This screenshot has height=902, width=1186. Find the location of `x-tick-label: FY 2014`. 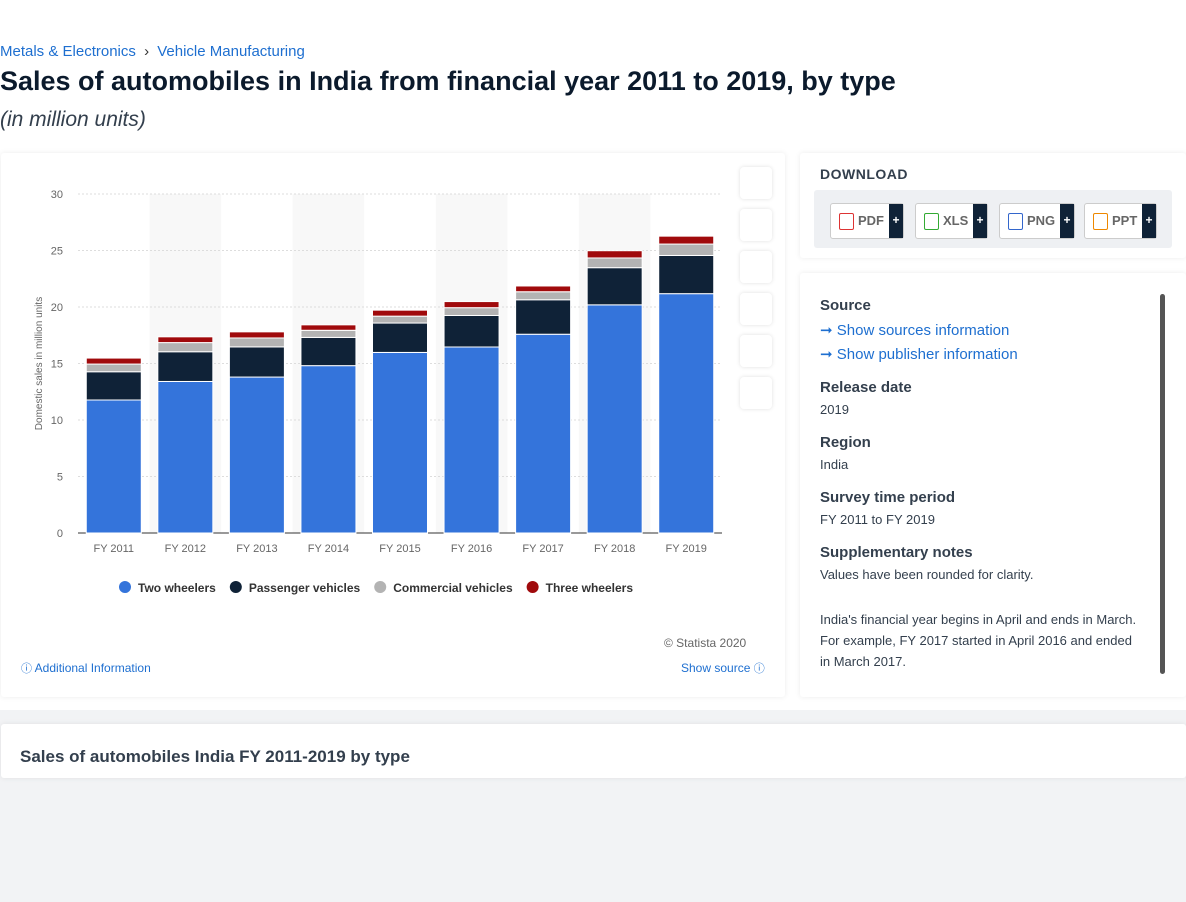

x-tick-label: FY 2014 is located at coordinates (328, 549).